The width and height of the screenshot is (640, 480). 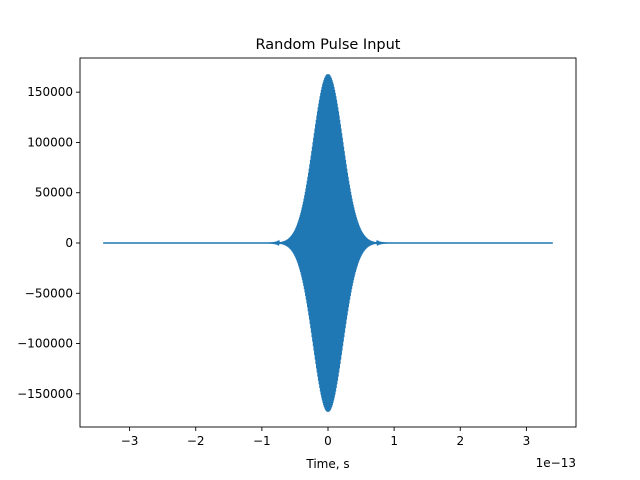 What do you see at coordinates (45, 344) in the screenshot?
I see `y-tick-label: −100000` at bounding box center [45, 344].